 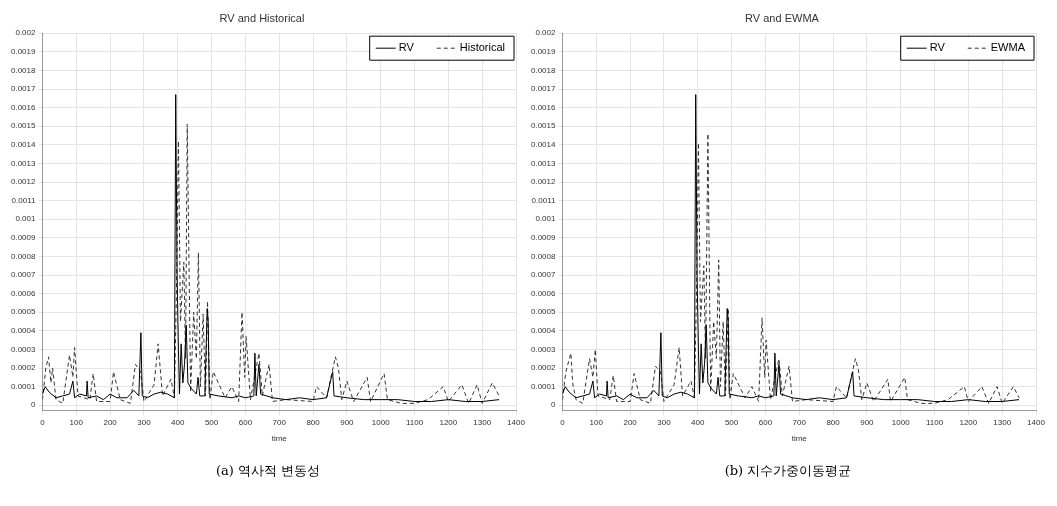 I want to click on legend-label: Historical, so click(x=482, y=47).